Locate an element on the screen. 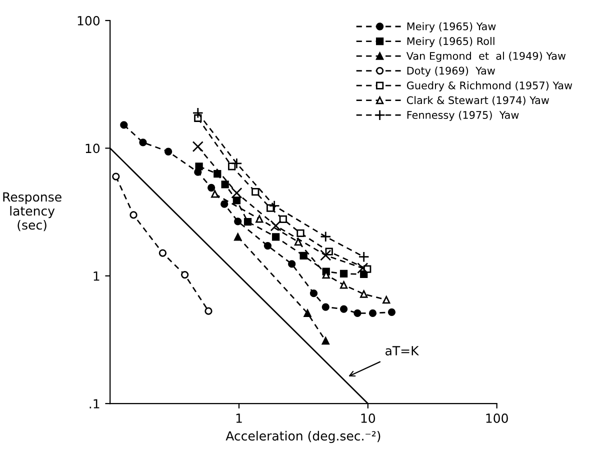 This screenshot has width=595, height=456. x-tick-label: 1 is located at coordinates (239, 418).